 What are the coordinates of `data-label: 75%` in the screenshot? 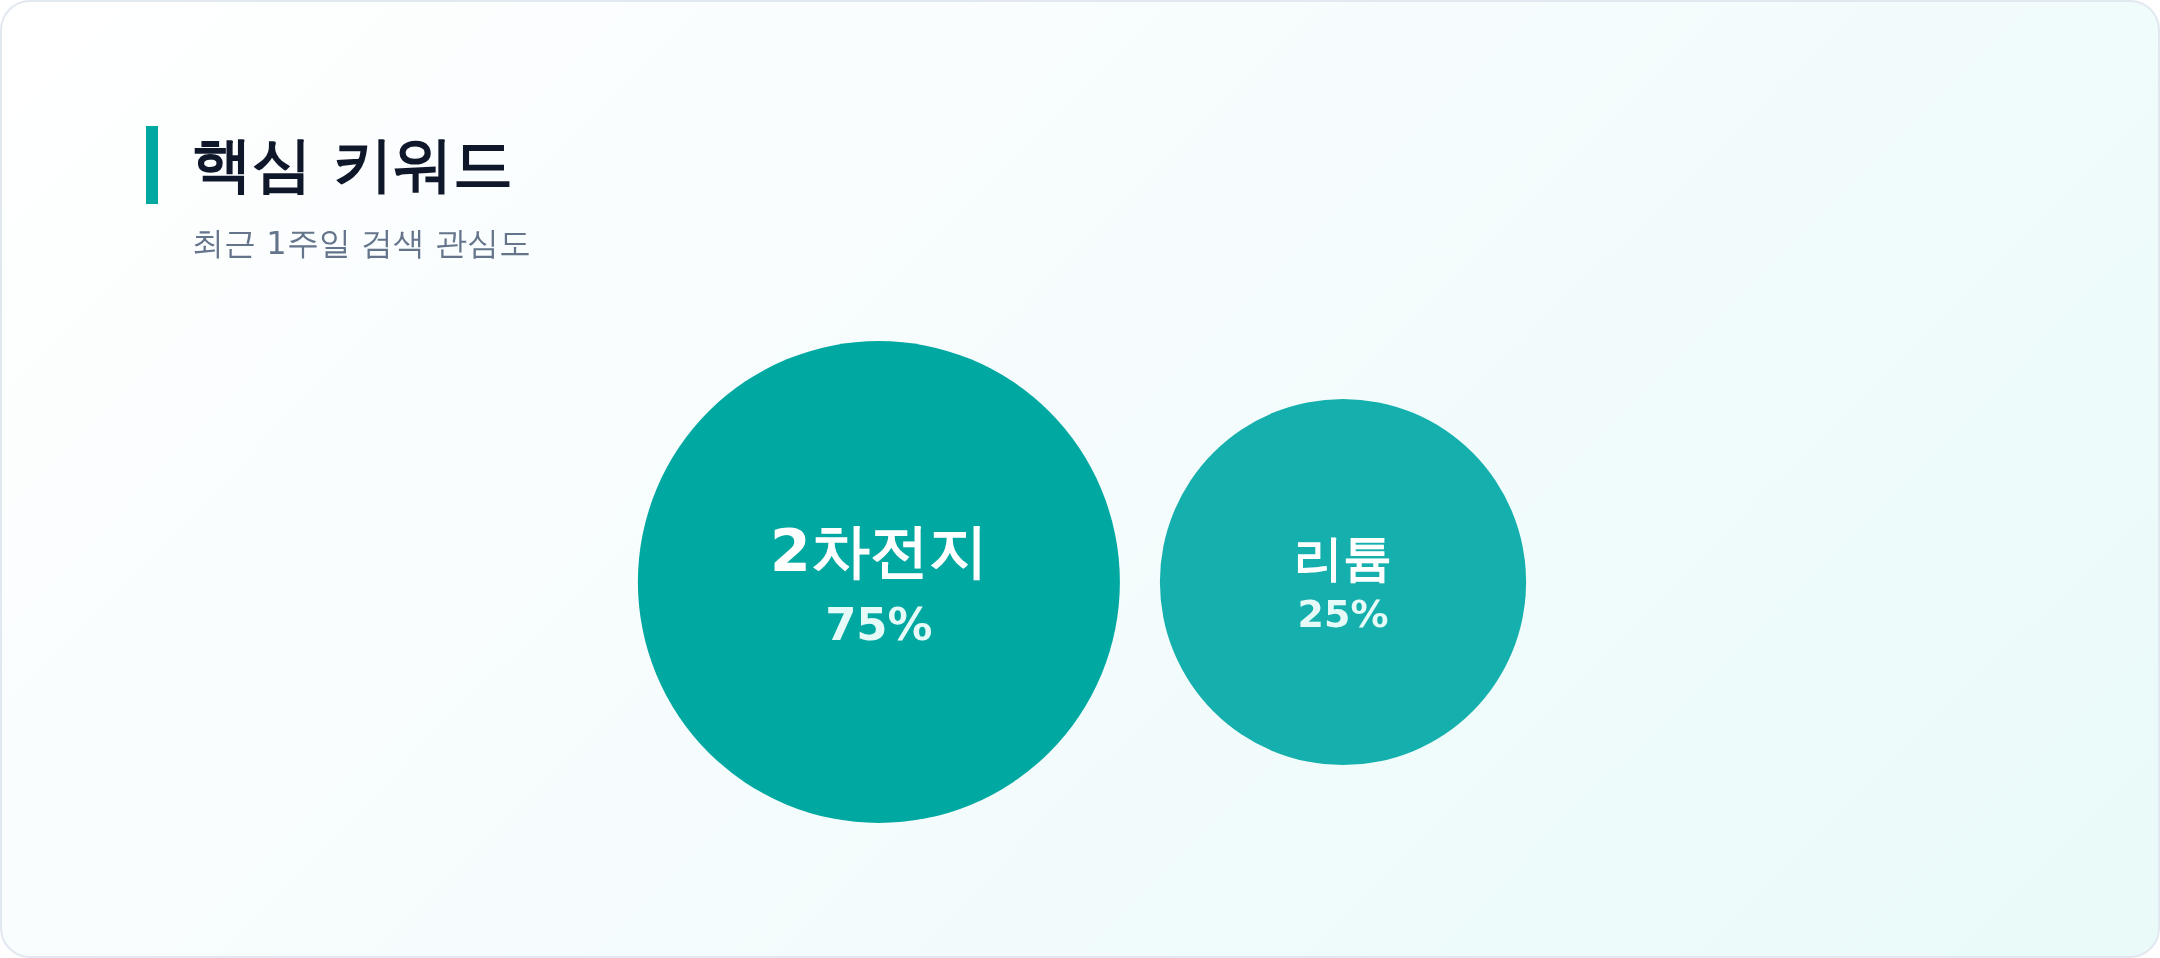 It's located at (879, 624).